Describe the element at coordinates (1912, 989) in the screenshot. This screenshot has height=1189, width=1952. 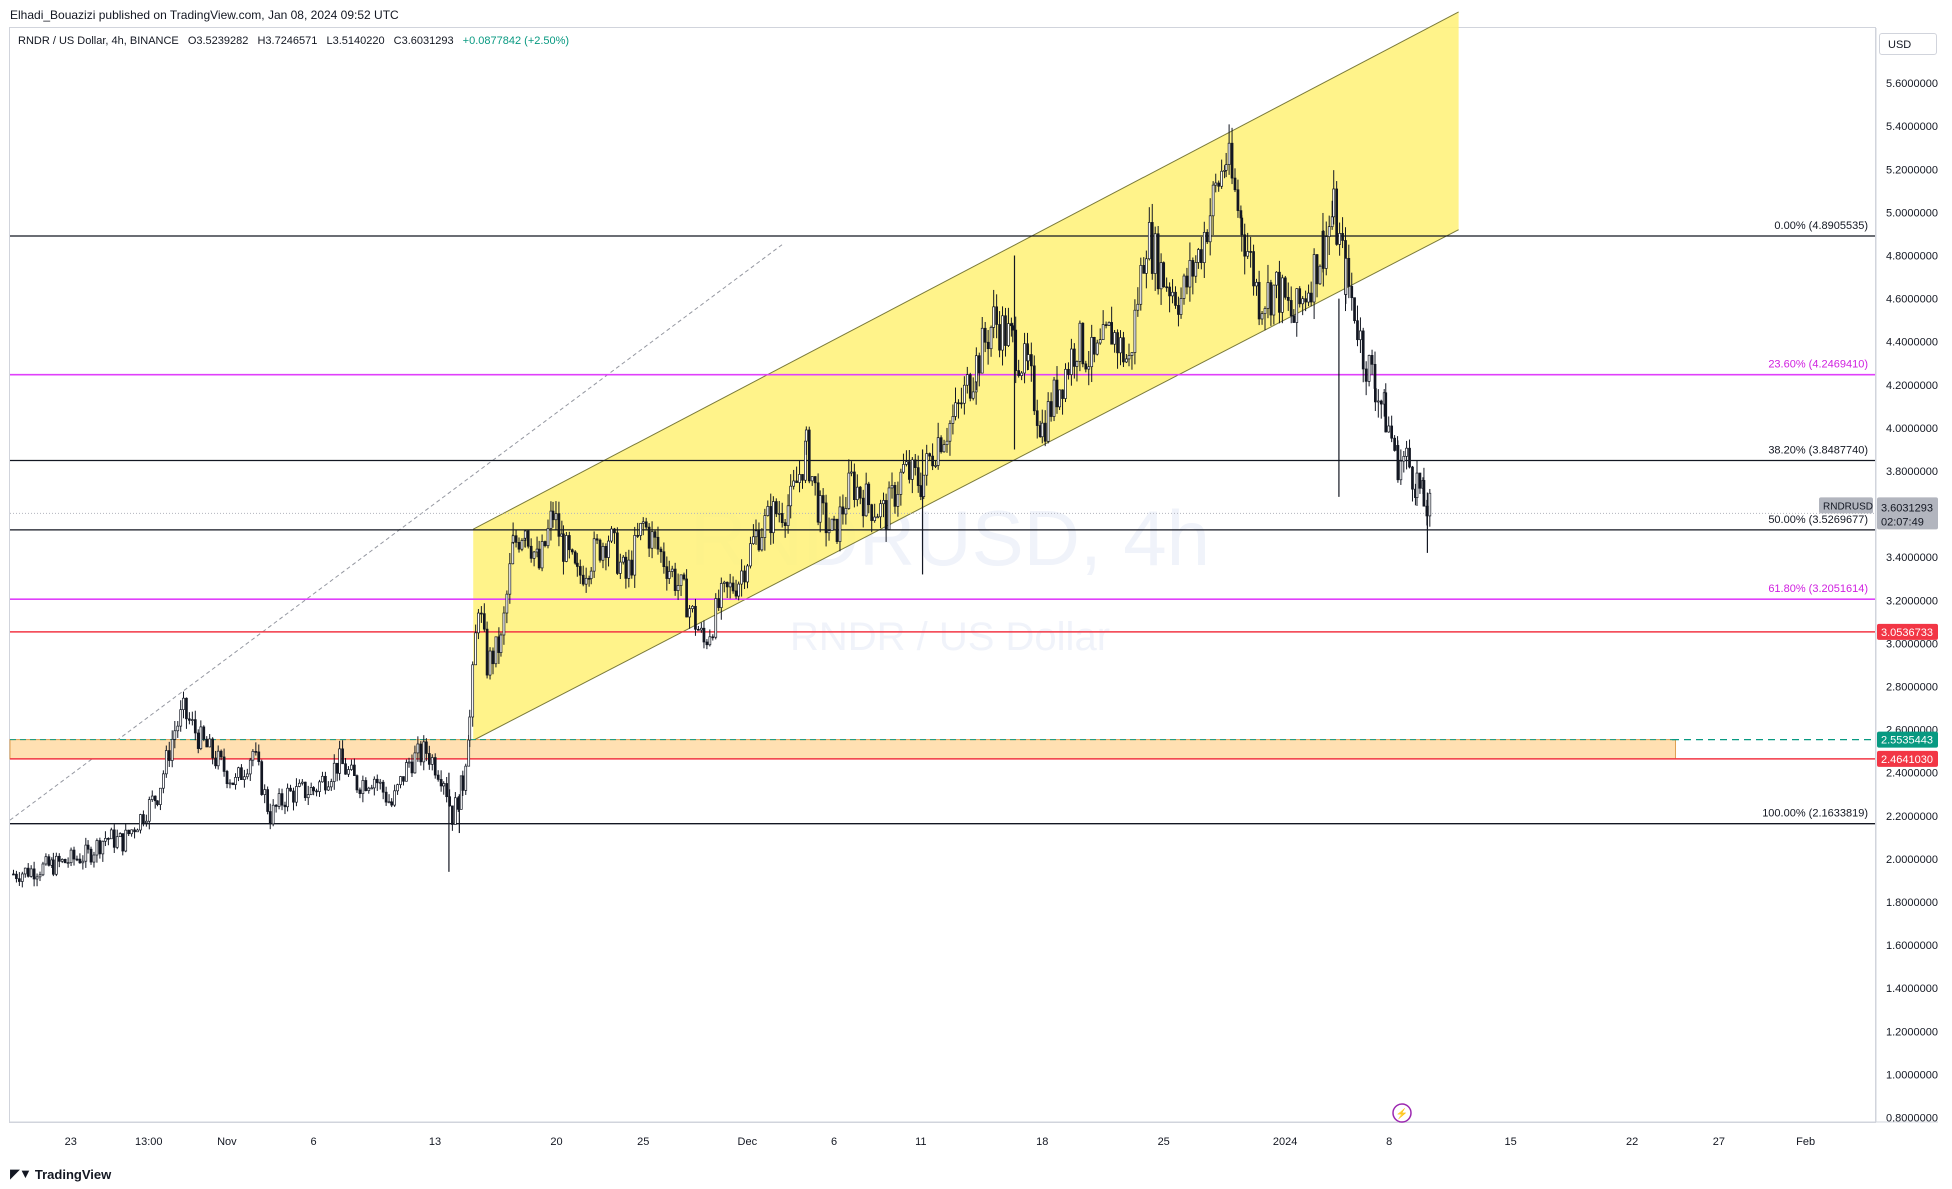
I see `price-axis-tick: 1.4000000` at that location.